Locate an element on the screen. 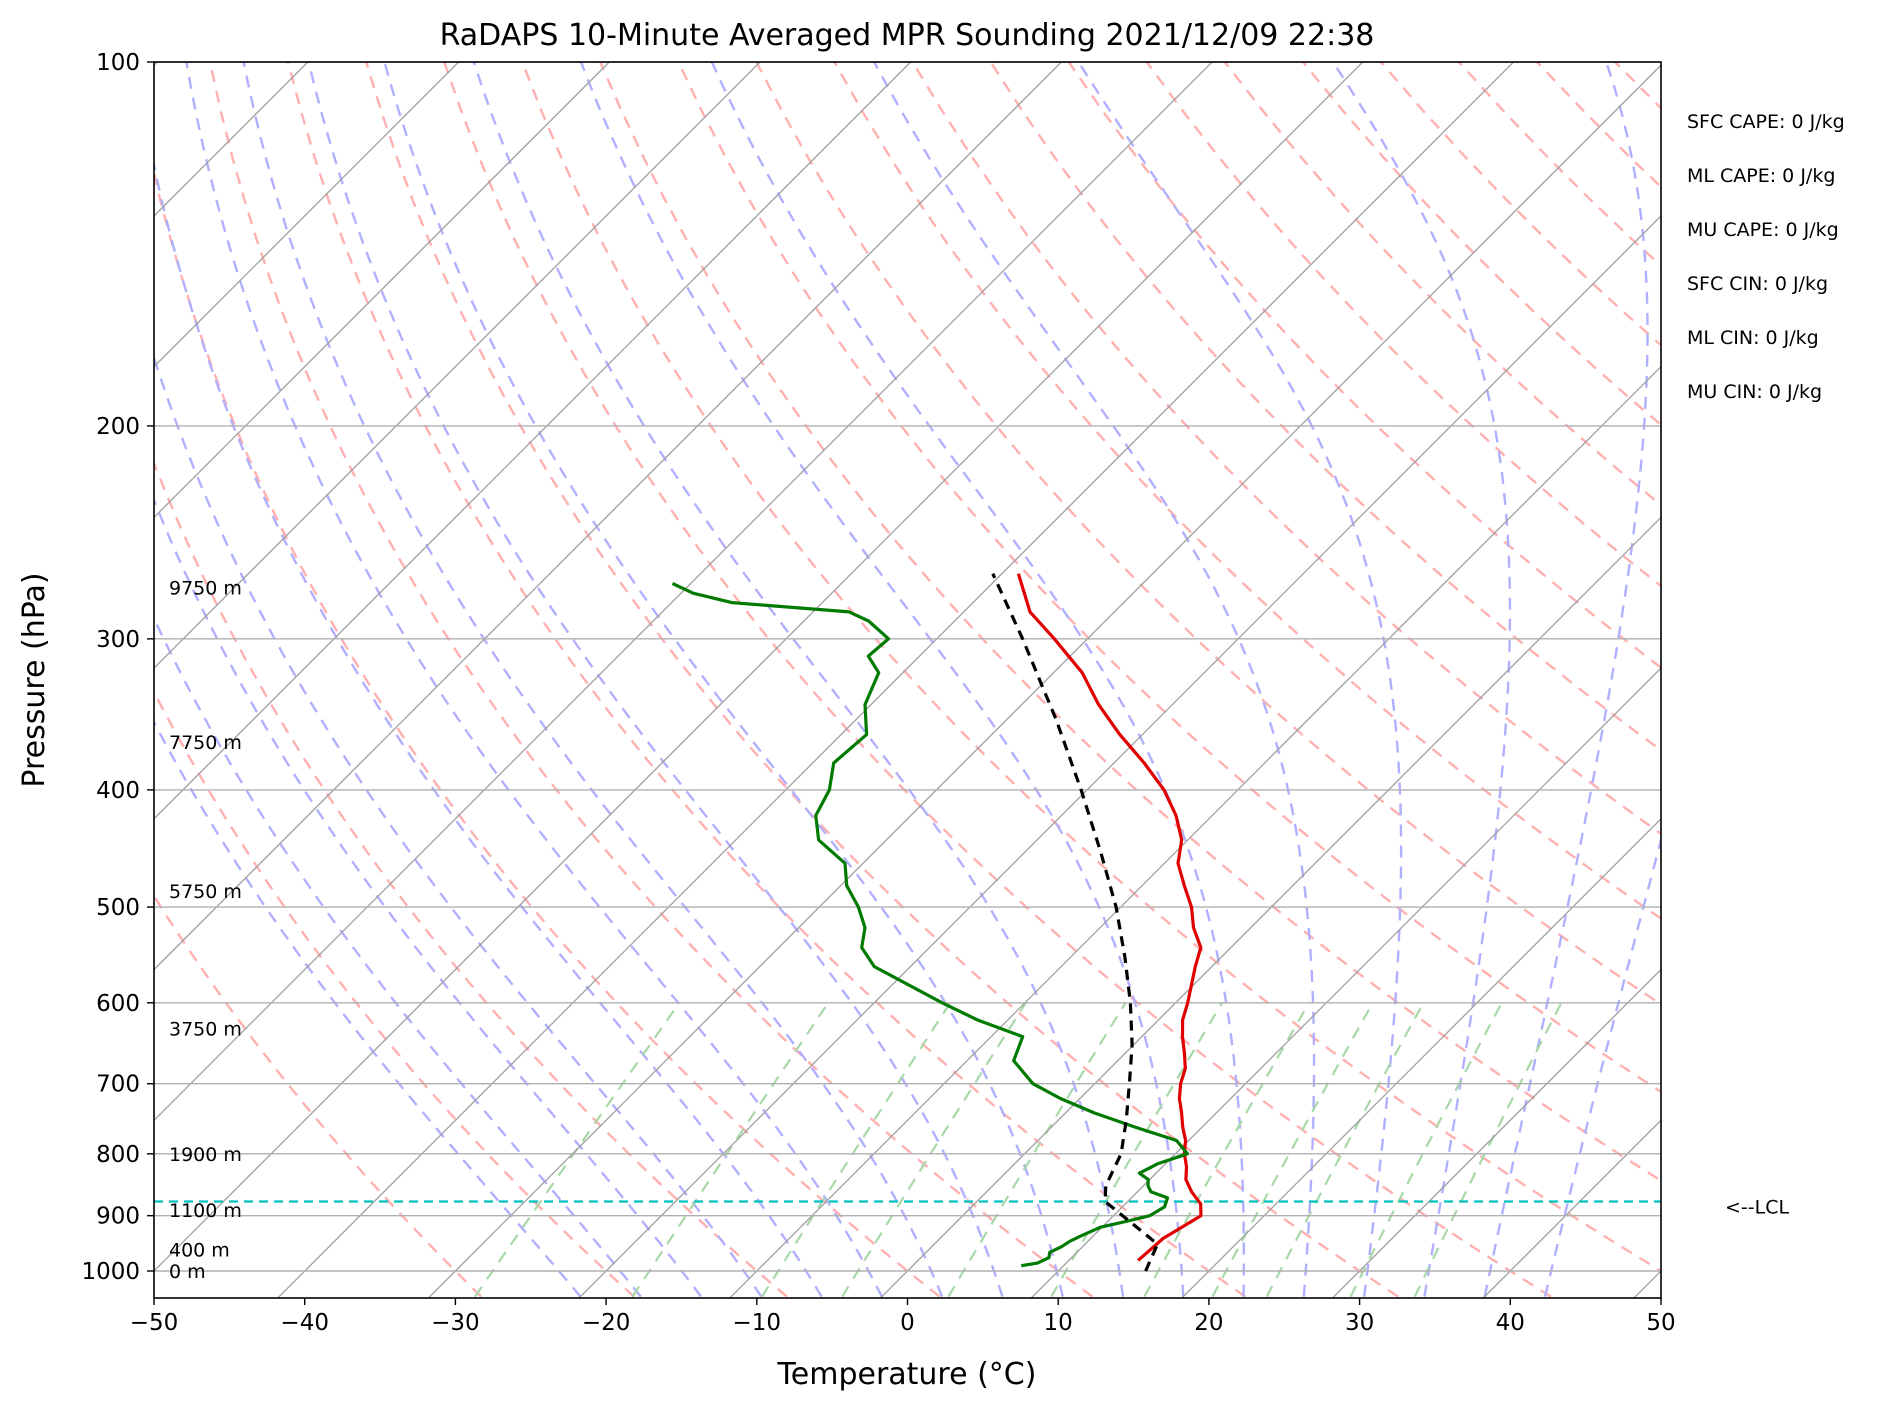 The width and height of the screenshot is (1882, 1406). temperature-line is located at coordinates (1109, 917).